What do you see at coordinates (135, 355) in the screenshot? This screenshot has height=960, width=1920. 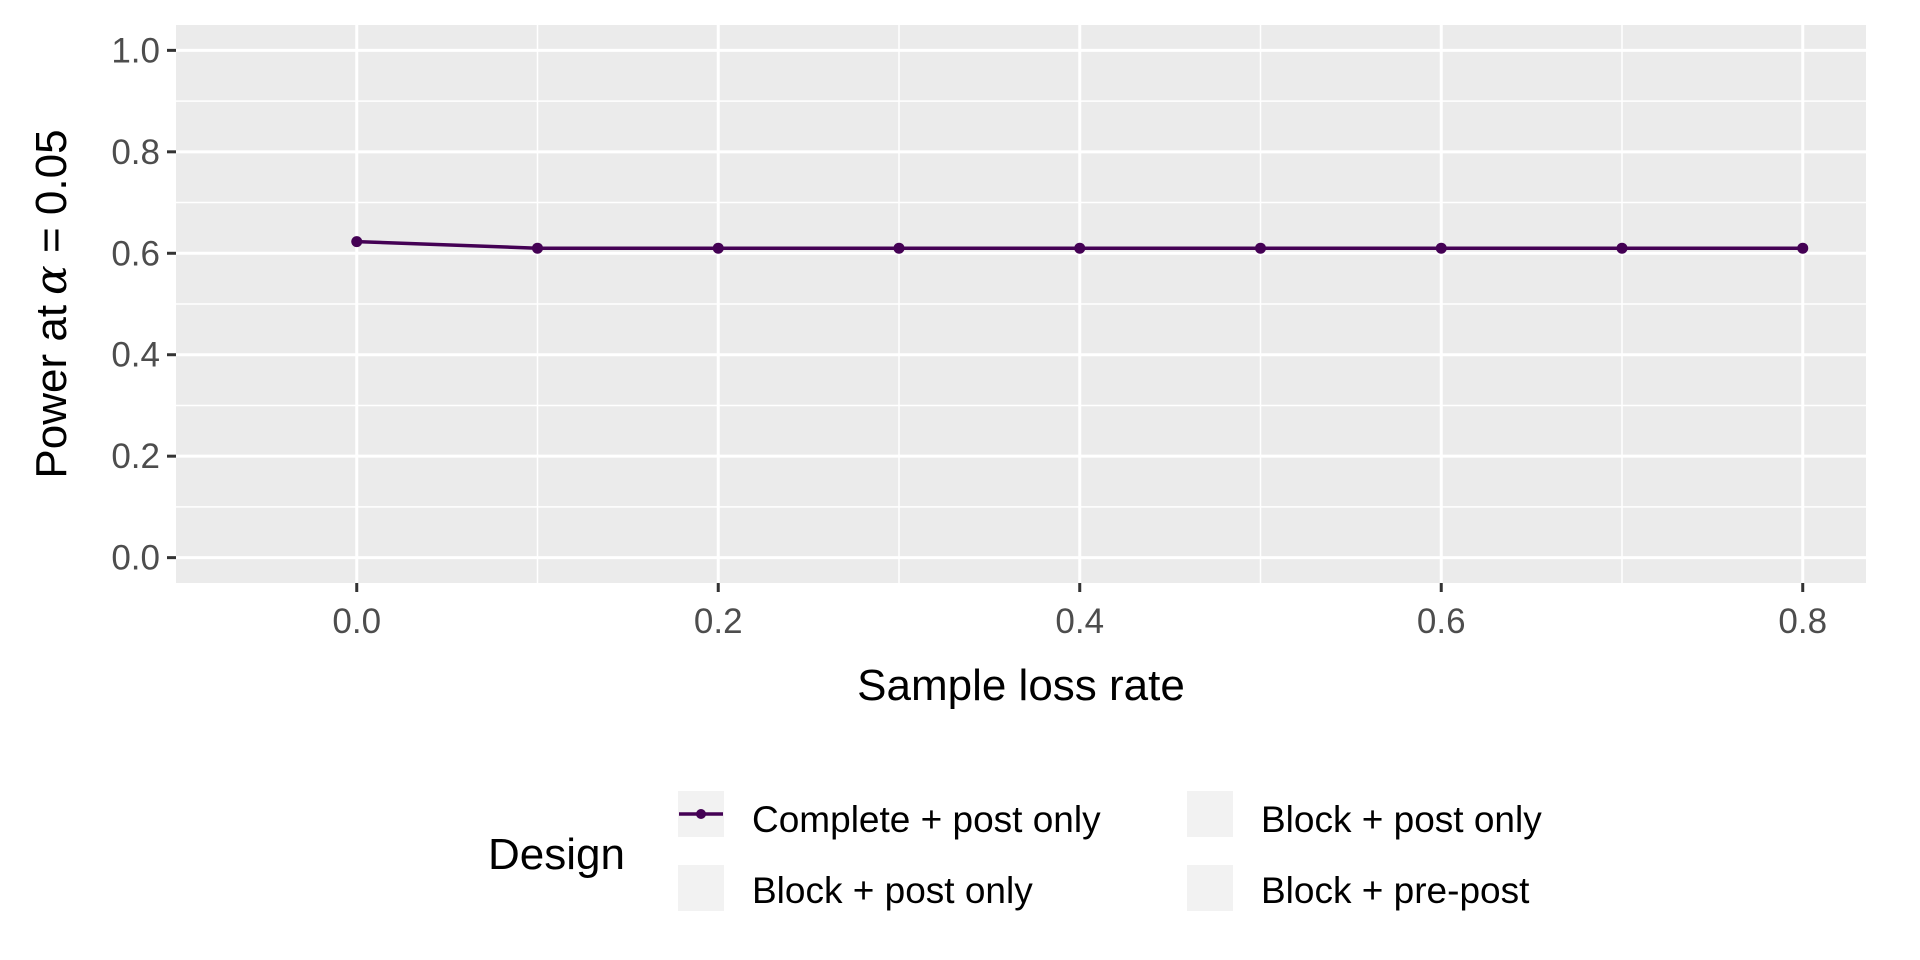 I see `y-tick-label: 0.4` at bounding box center [135, 355].